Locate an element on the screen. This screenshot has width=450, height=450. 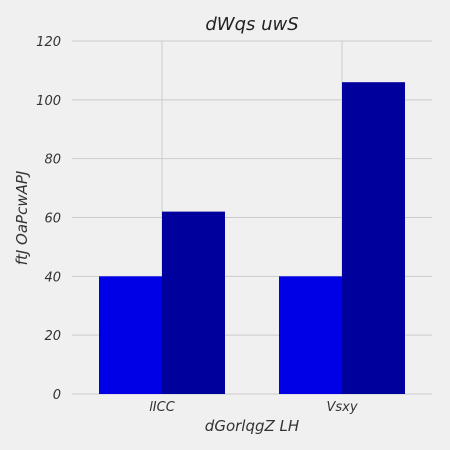
y-tick-label: 0 is located at coordinates (57, 395).